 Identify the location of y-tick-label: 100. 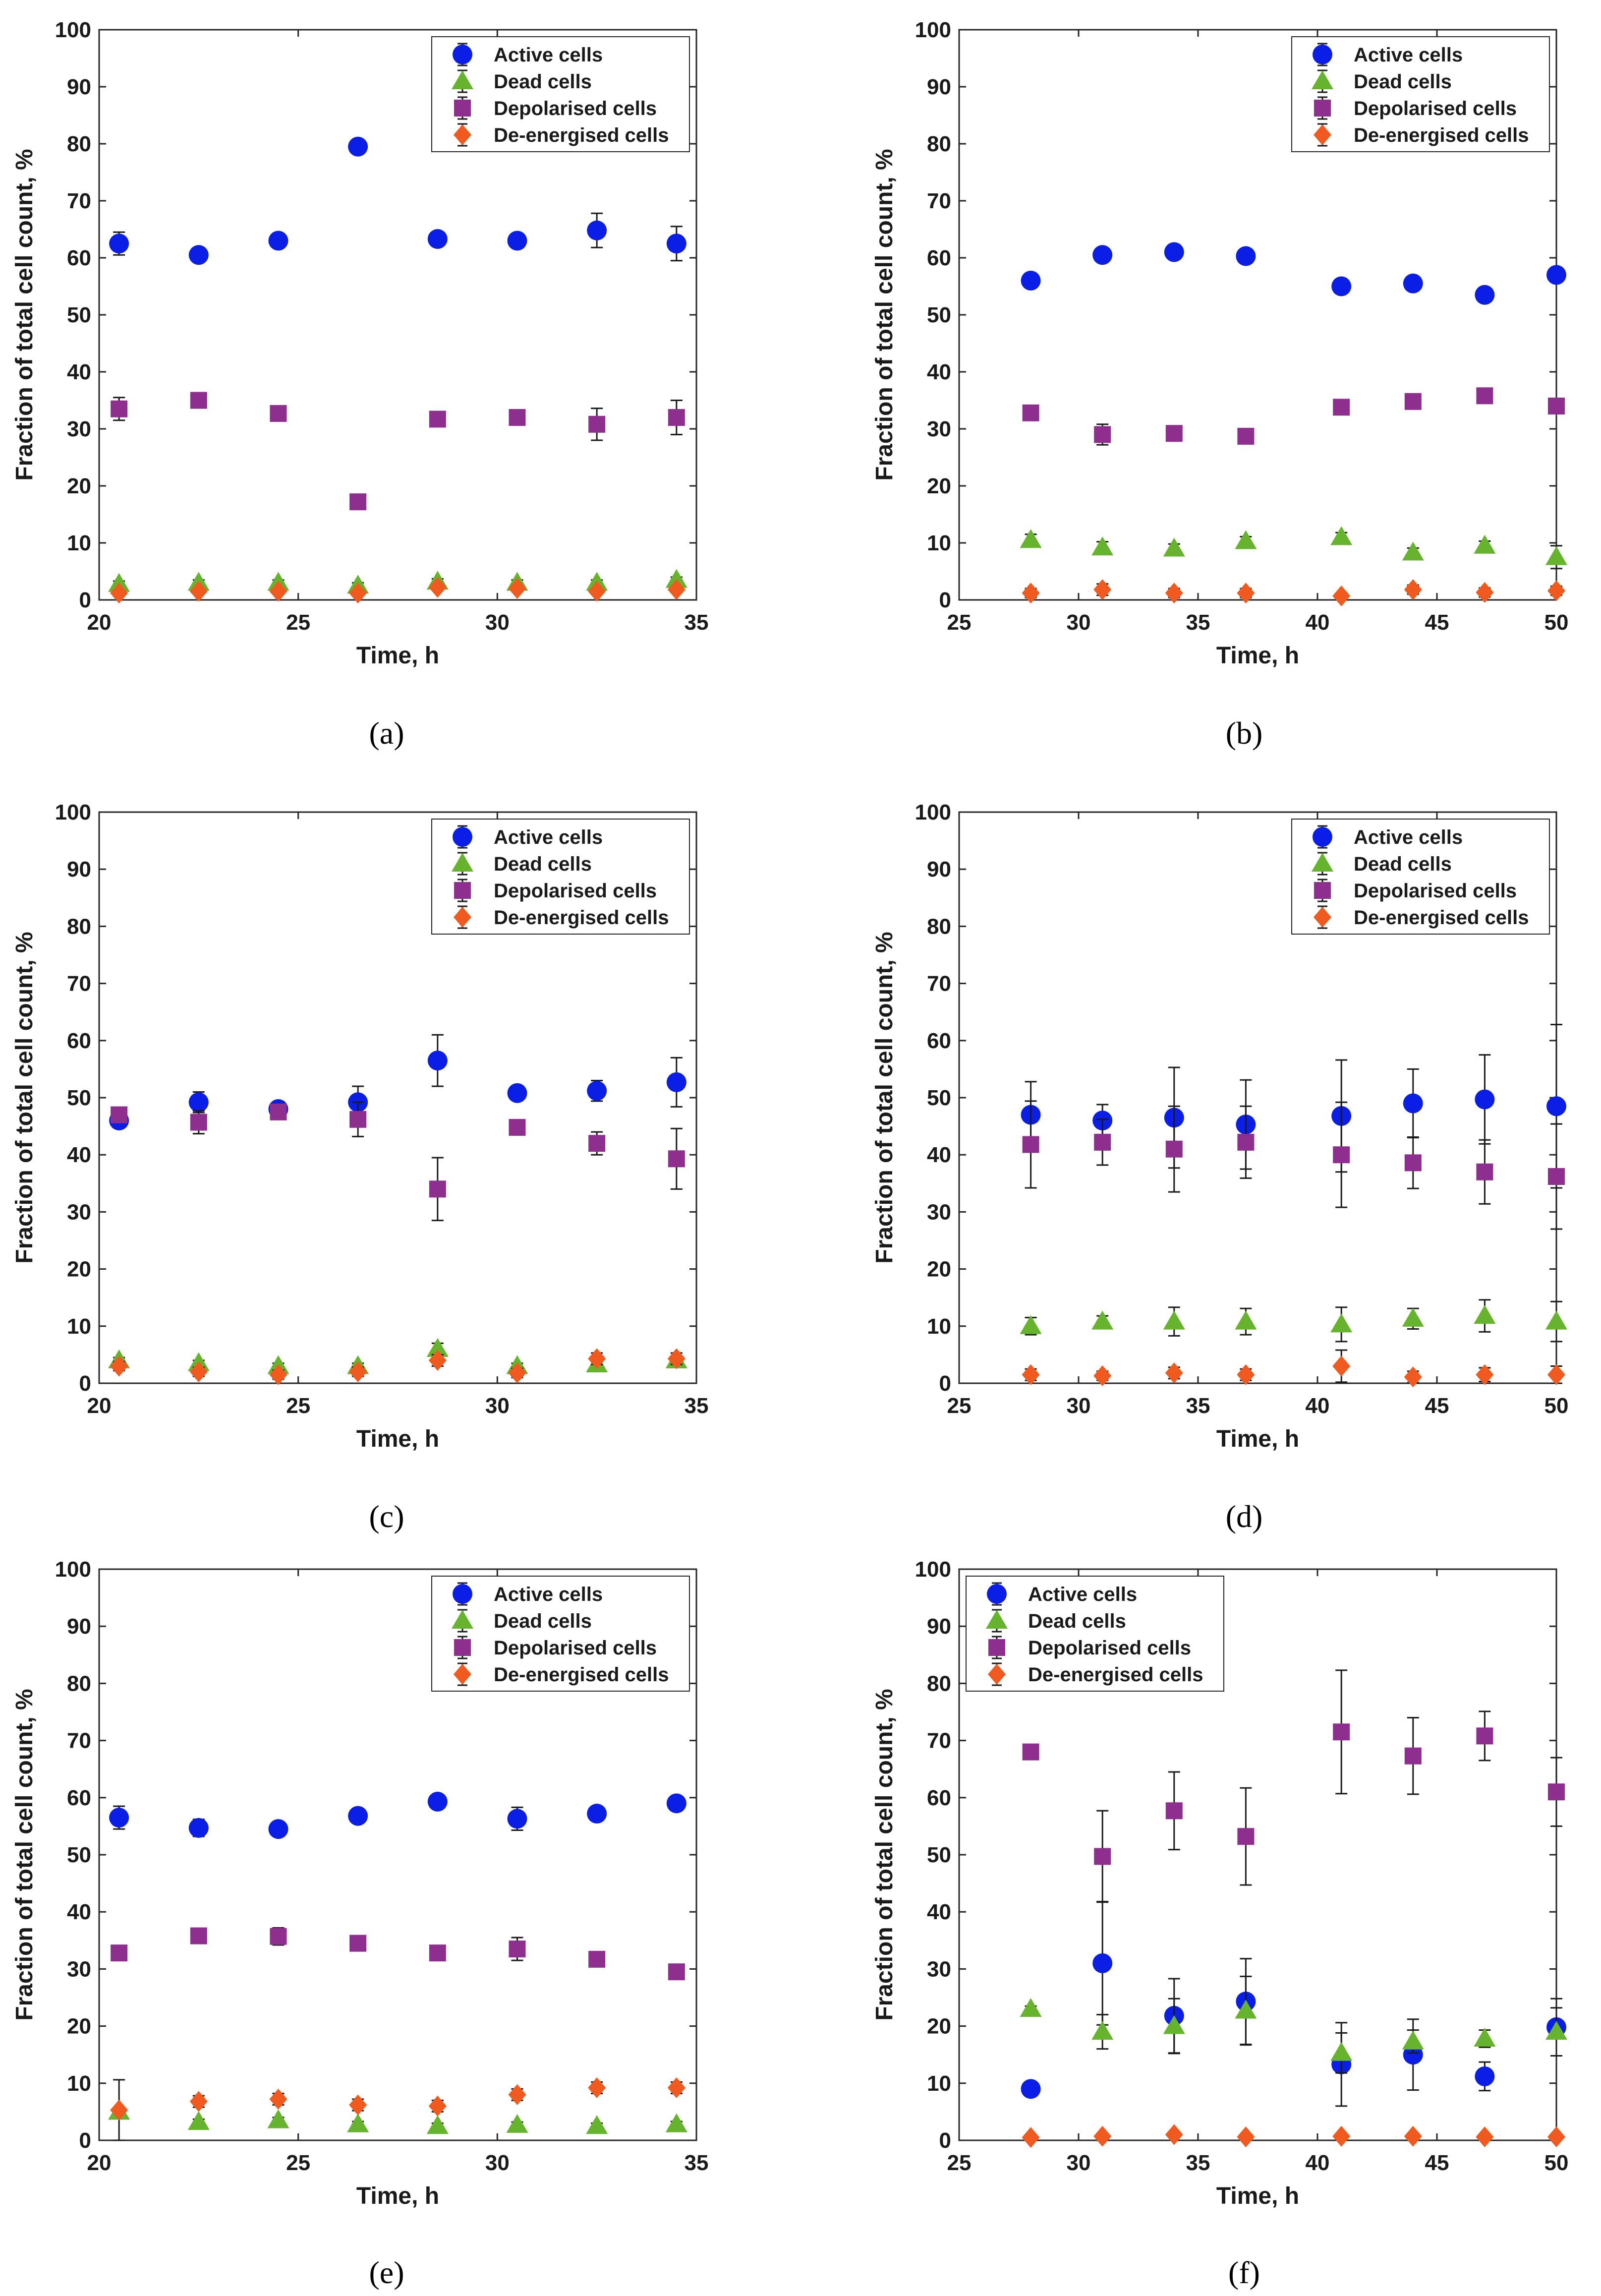
(73, 30).